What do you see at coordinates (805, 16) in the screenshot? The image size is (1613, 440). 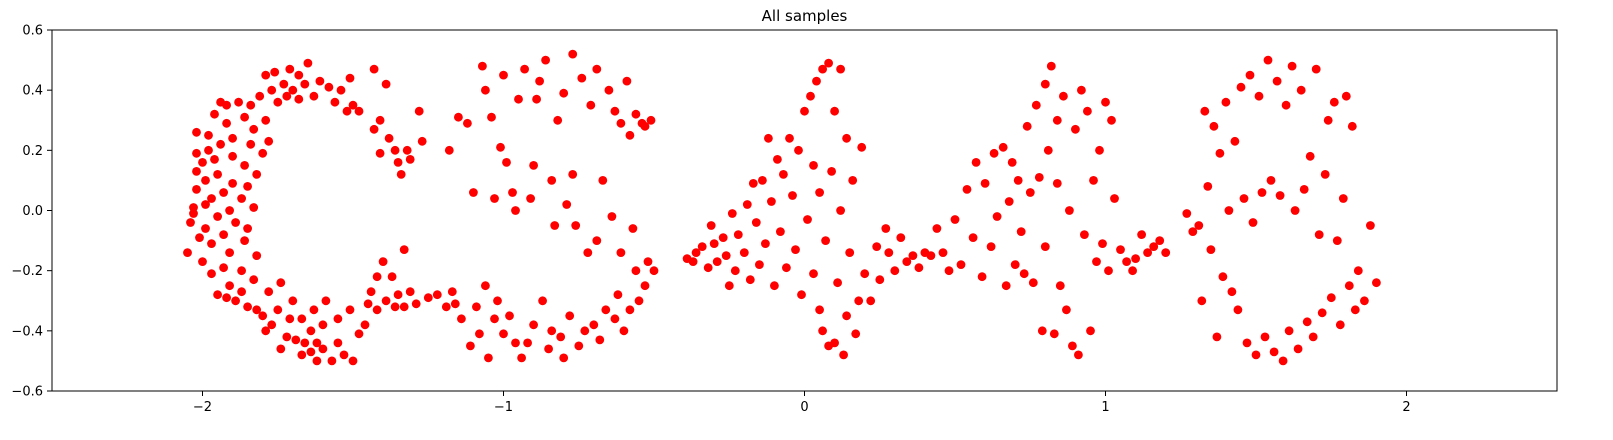 I see `chart-title: All samples` at bounding box center [805, 16].